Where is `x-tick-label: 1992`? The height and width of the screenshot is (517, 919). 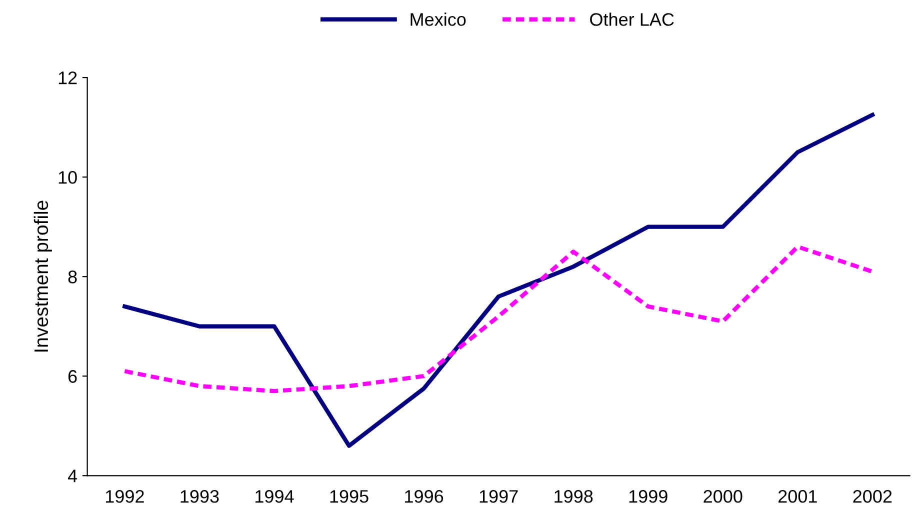 x-tick-label: 1992 is located at coordinates (125, 496).